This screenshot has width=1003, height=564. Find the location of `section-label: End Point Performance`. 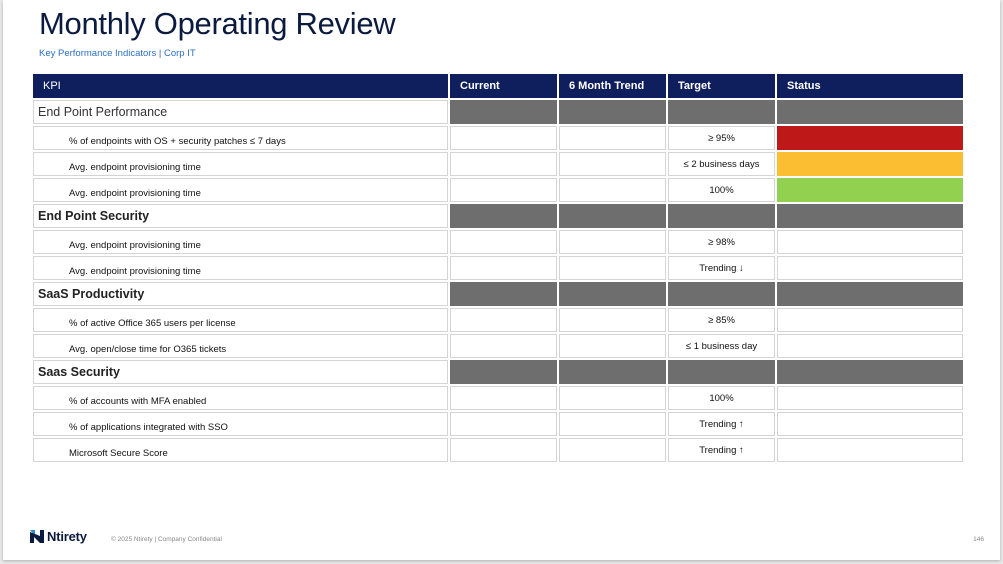

section-label: End Point Performance is located at coordinates (240, 112).